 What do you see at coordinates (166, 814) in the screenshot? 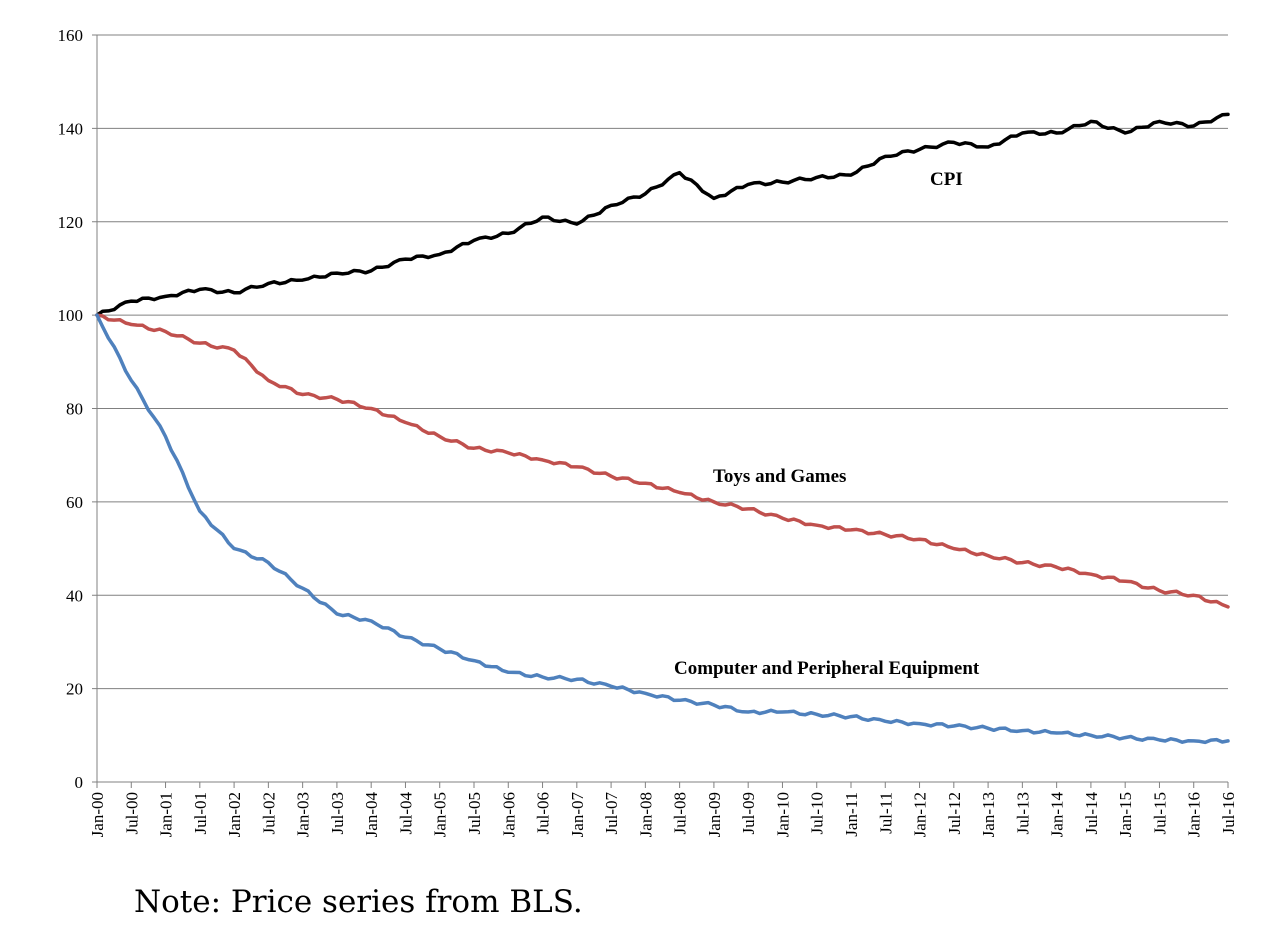
I see `x-tick-label: Jan-01` at bounding box center [166, 814].